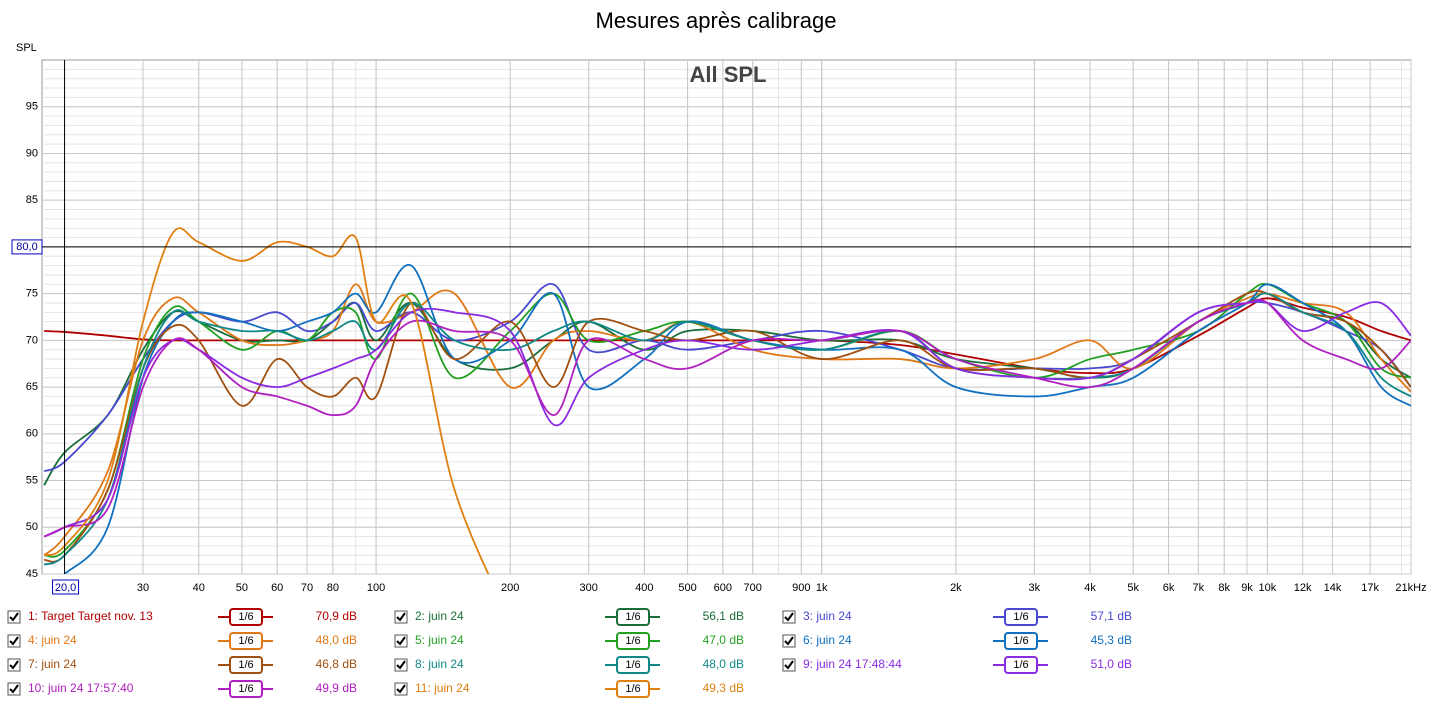  I want to click on x-tick-label: 500, so click(687, 588).